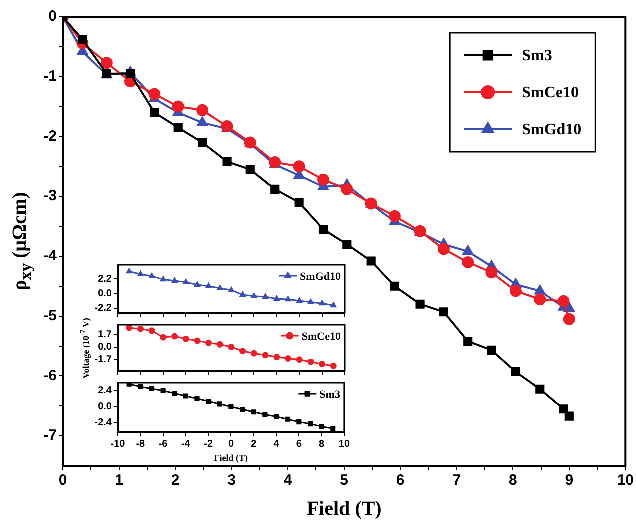 The height and width of the screenshot is (525, 636). I want to click on x-tick-label: -4, so click(186, 444).